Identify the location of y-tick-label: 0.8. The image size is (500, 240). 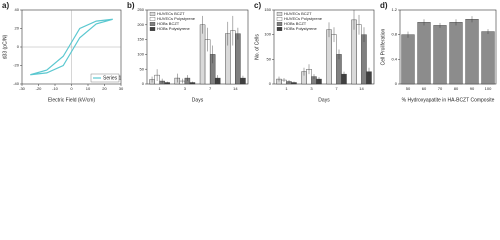
(394, 34).